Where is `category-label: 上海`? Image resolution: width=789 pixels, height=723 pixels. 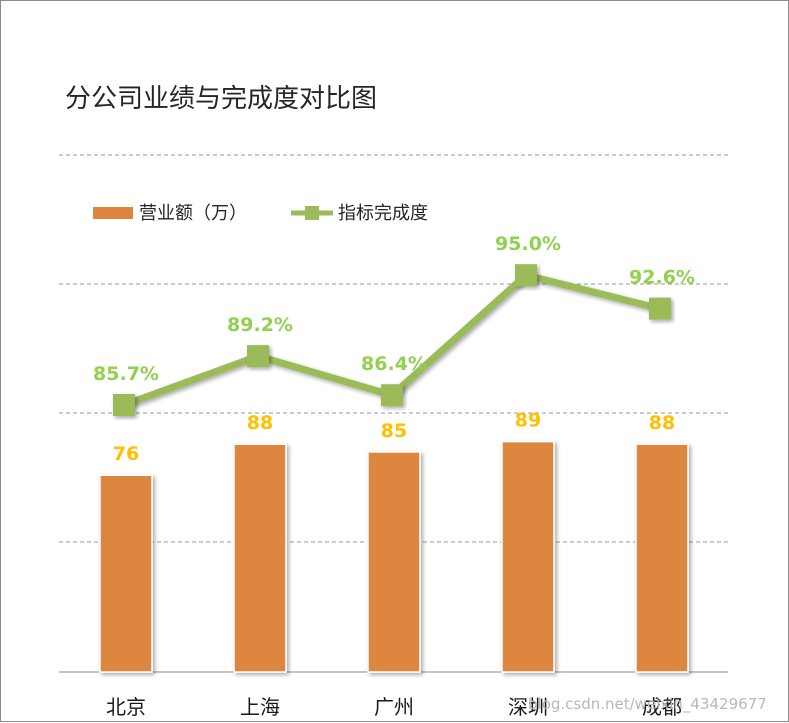
category-label: 上海 is located at coordinates (260, 707).